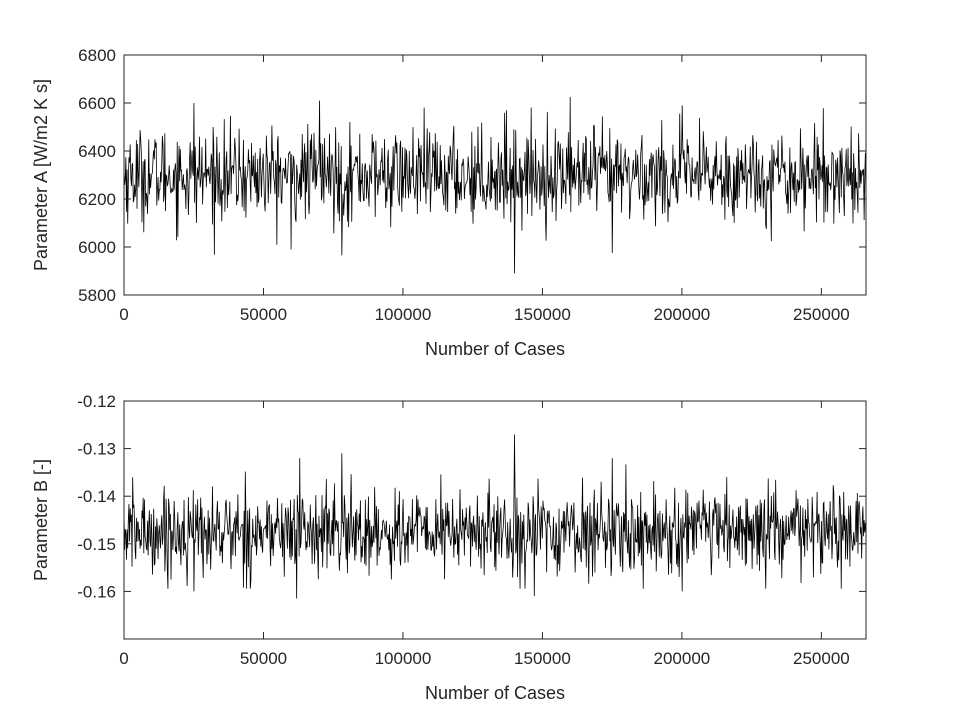  Describe the element at coordinates (41, 520) in the screenshot. I see `y-axis-label: Parameter B [-]` at that location.